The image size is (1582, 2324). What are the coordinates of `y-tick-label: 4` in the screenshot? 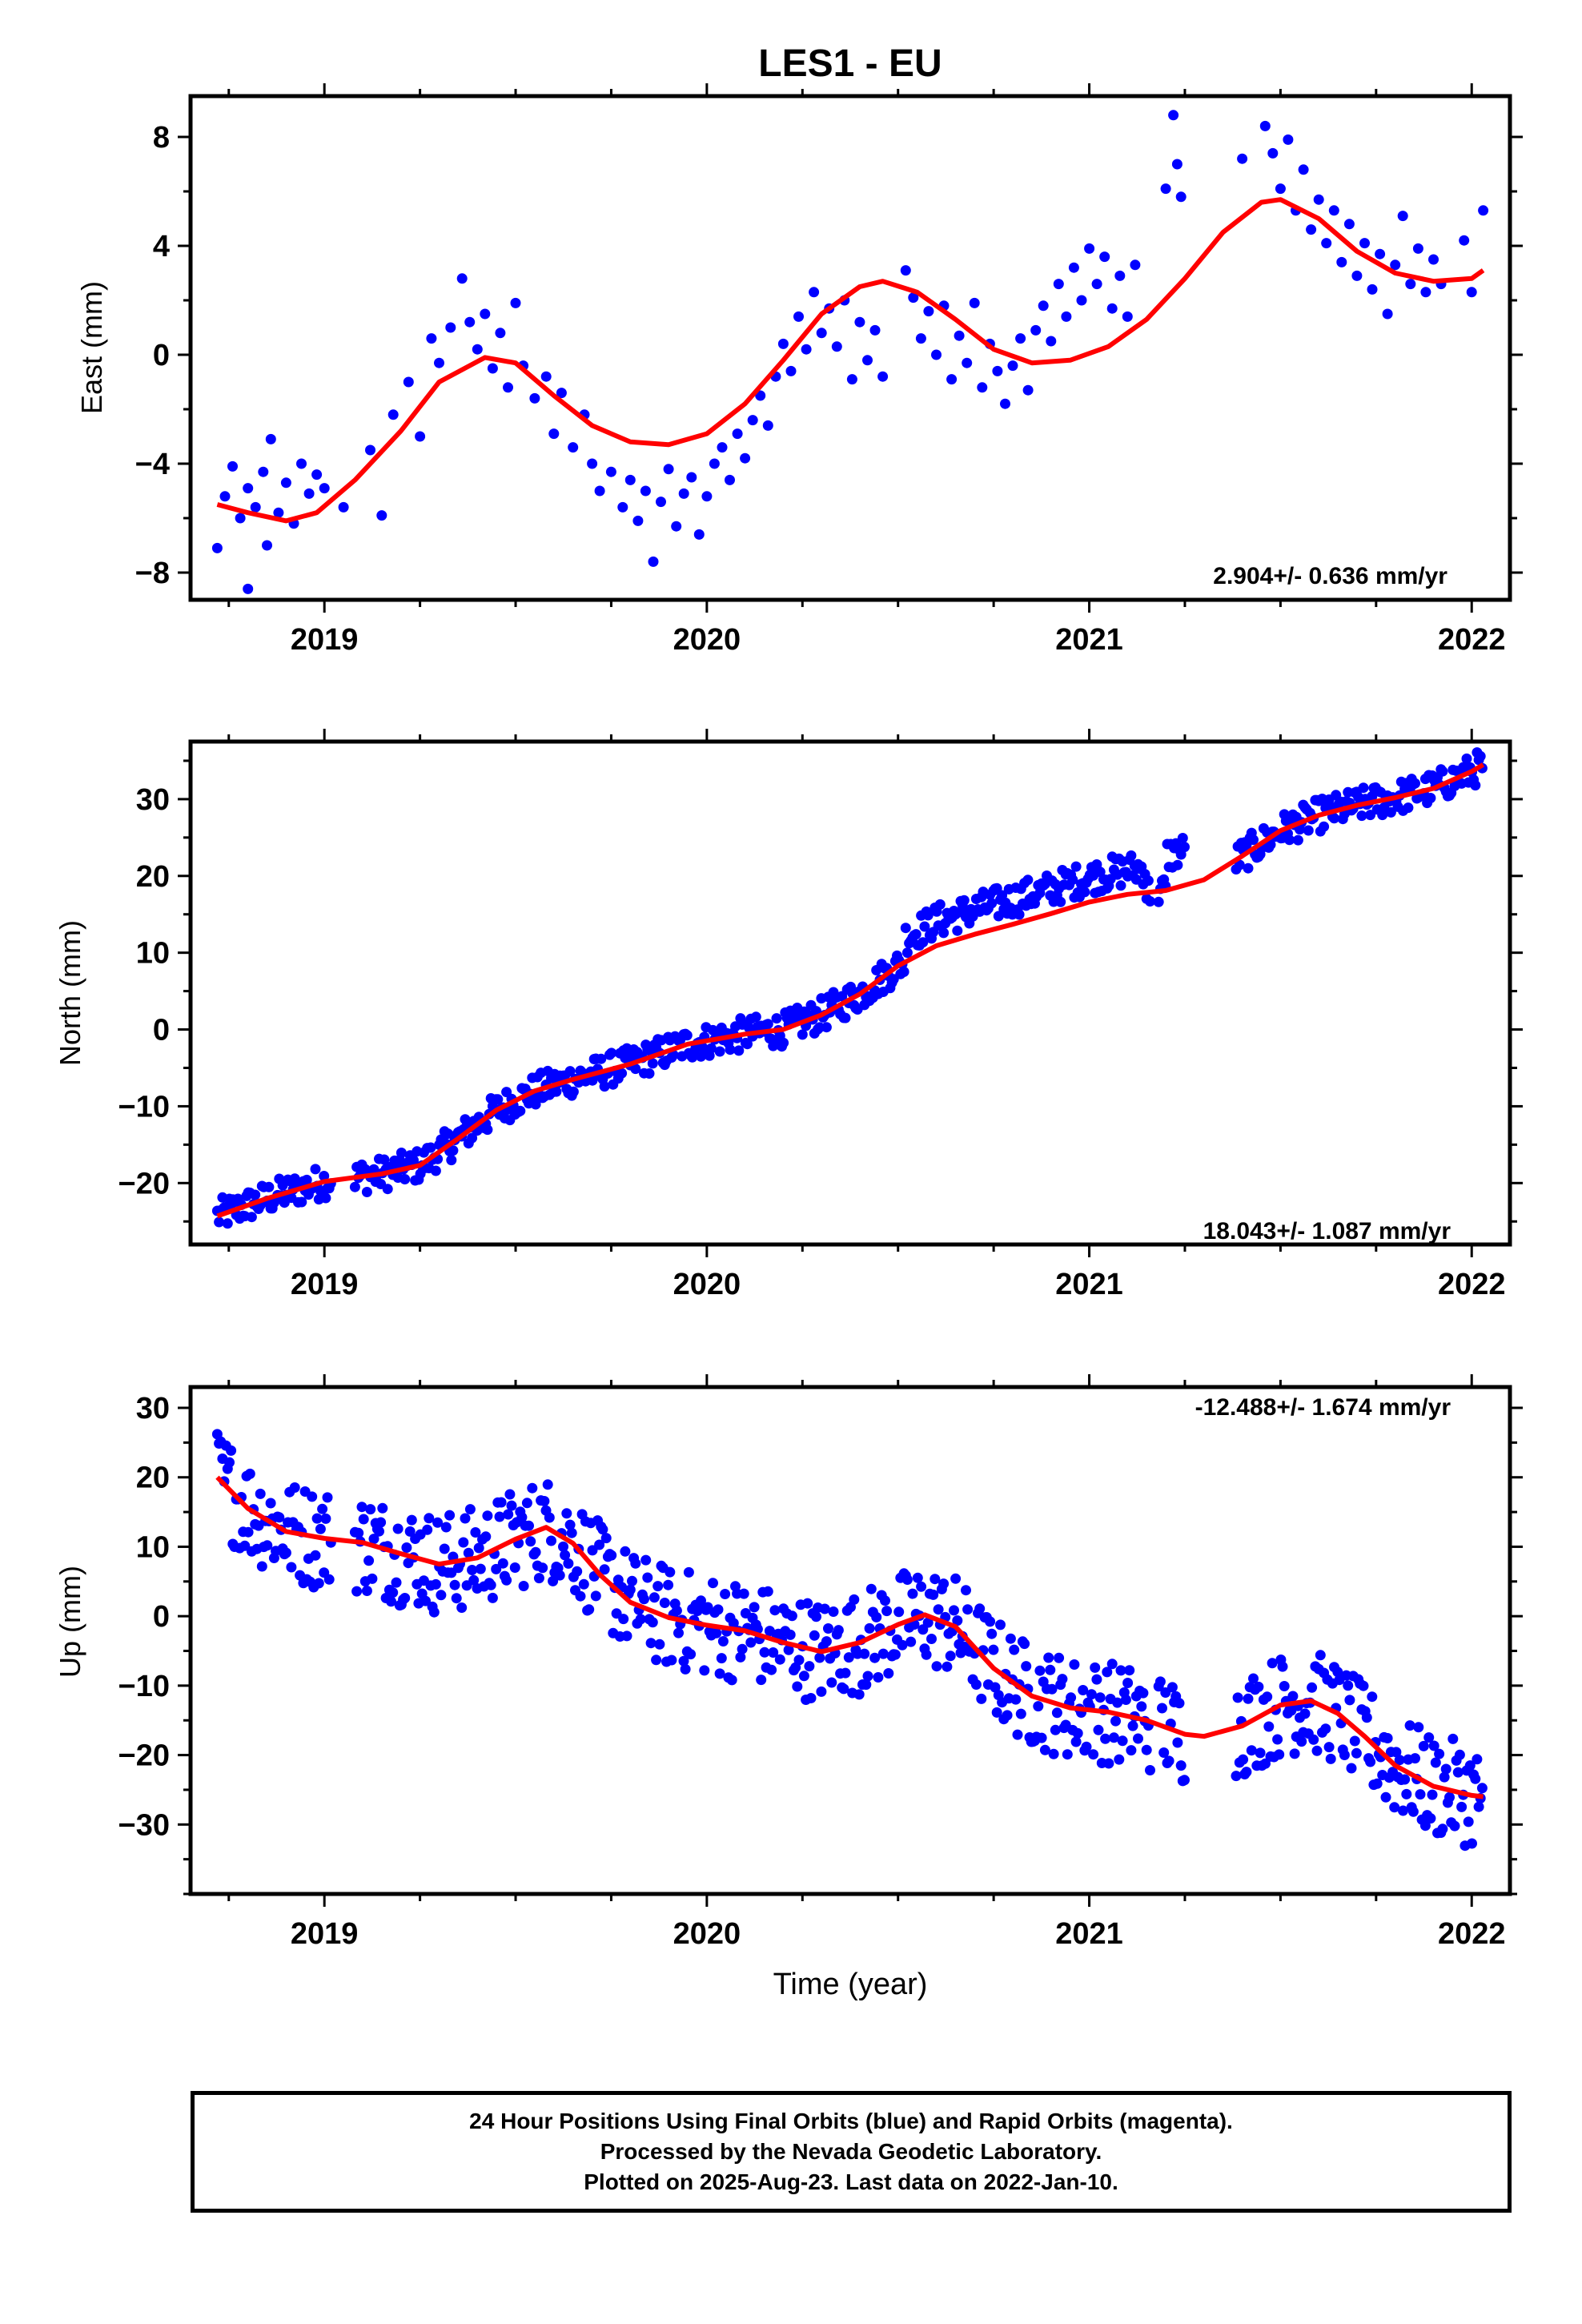 It's located at (161, 246).